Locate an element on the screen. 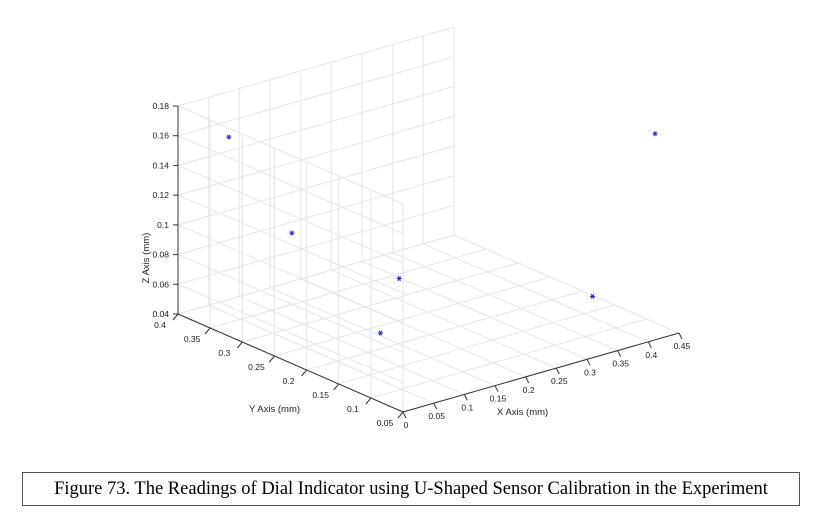 The width and height of the screenshot is (821, 520). y-axis-label: Y Axis (mm) is located at coordinates (274, 409).